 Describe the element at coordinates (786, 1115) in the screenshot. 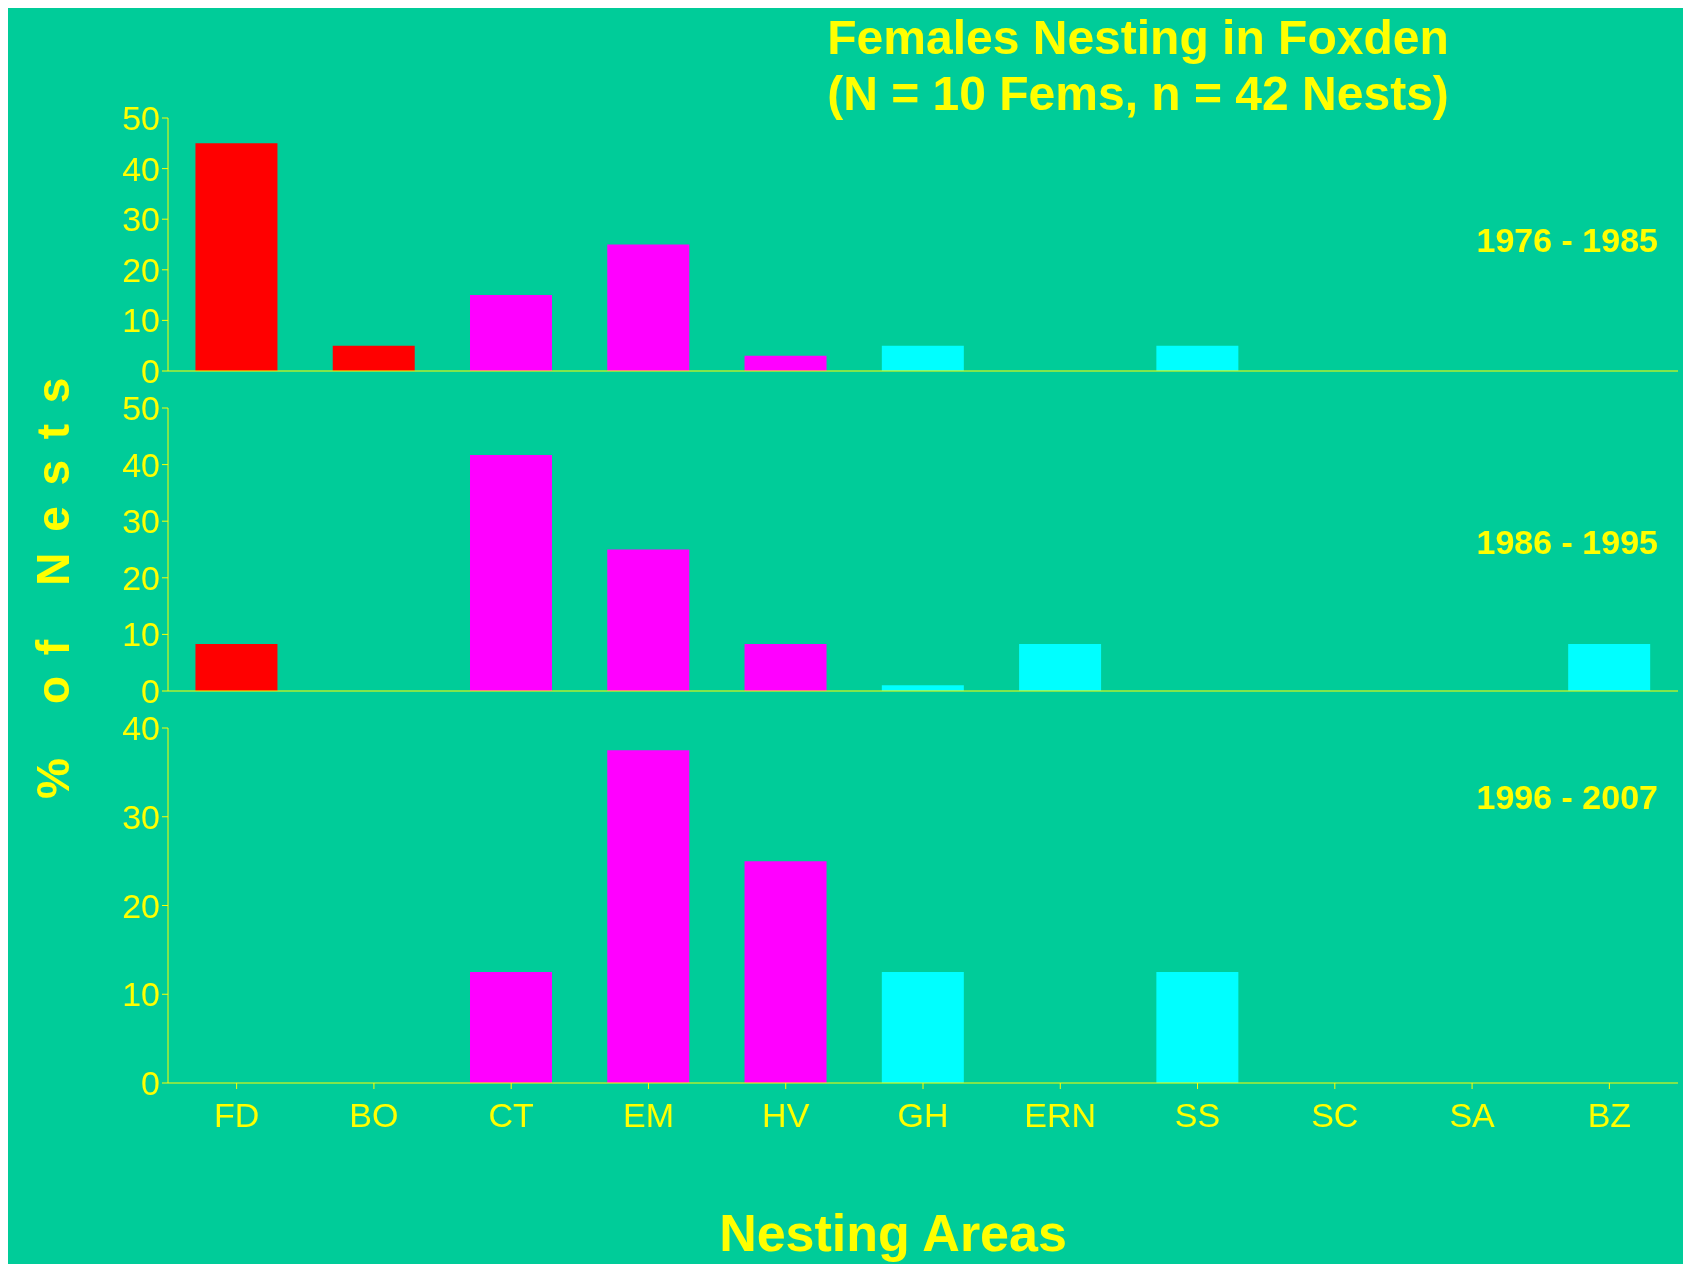

I see `x-tick-label: HV` at that location.